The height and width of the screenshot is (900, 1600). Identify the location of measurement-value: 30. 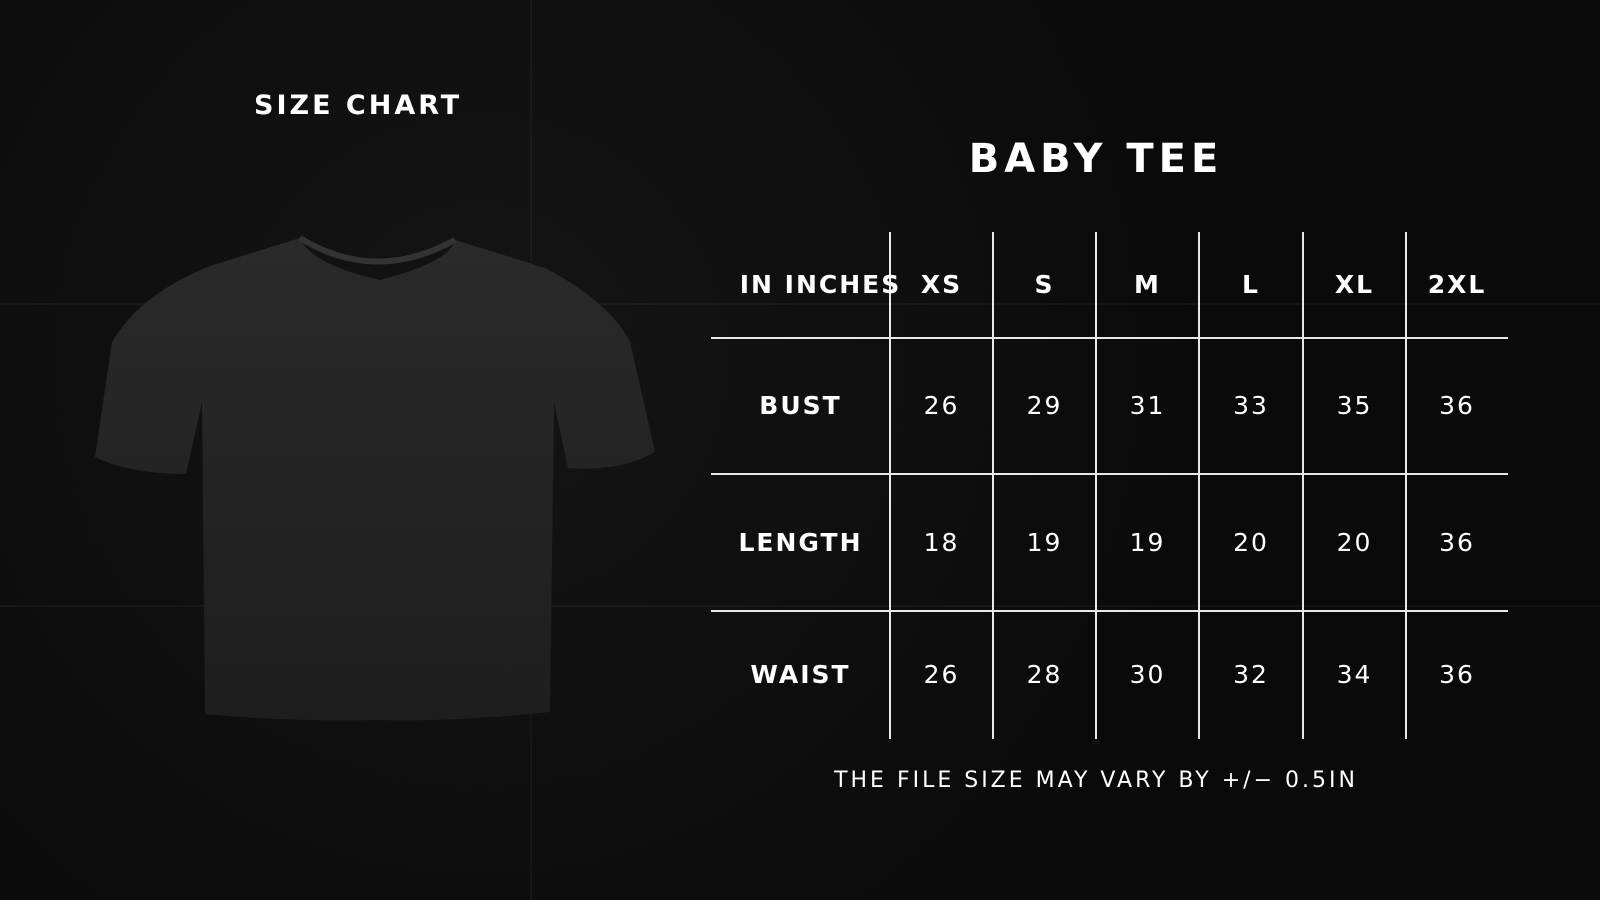
(1147, 674).